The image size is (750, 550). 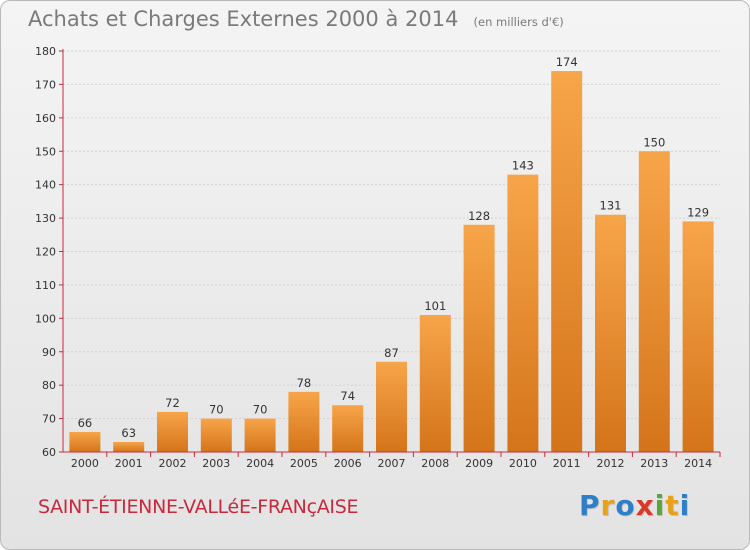 I want to click on logo-letter: o, so click(x=625, y=505).